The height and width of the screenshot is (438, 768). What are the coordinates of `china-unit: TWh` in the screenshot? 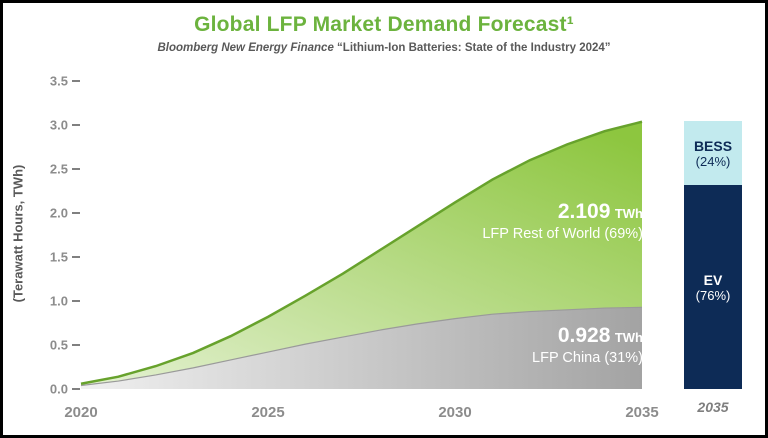 It's located at (628, 337).